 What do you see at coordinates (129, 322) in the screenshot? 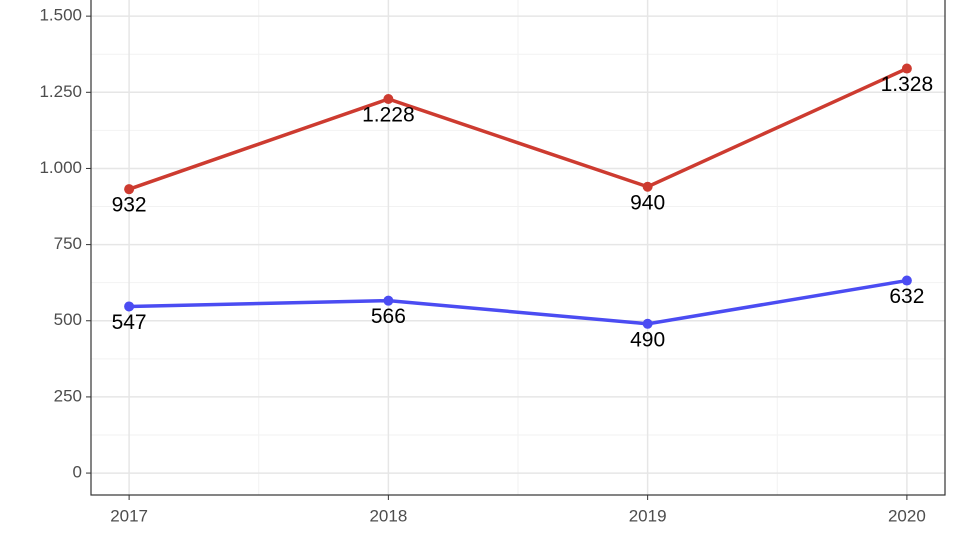
I see `data-label: 547` at bounding box center [129, 322].